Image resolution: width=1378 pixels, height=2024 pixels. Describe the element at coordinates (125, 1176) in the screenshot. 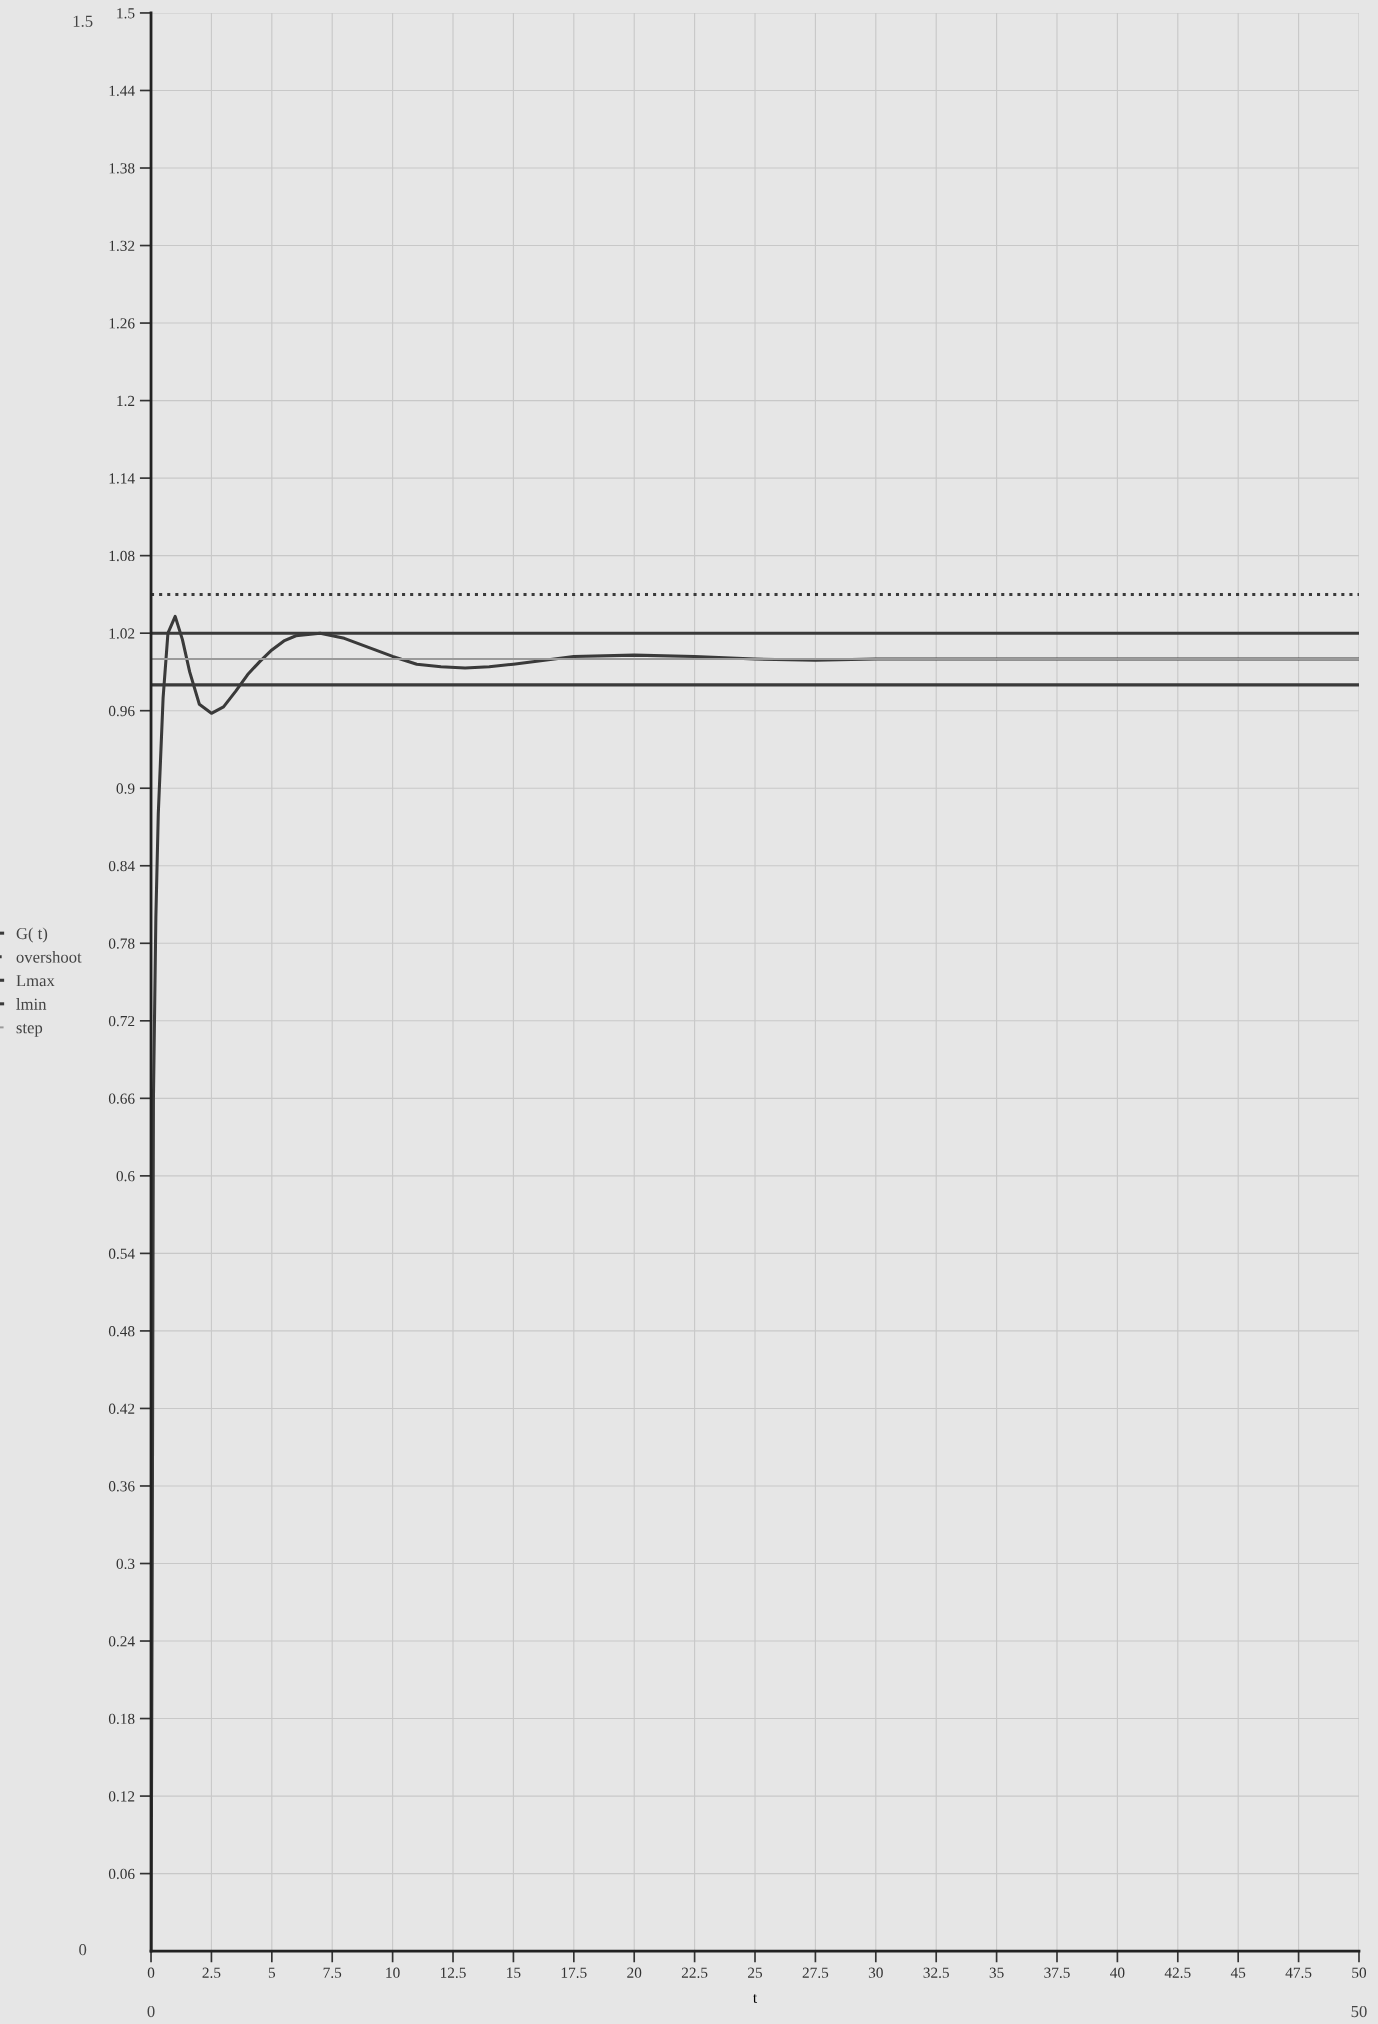

I see `y-tick-label: 0.6` at that location.